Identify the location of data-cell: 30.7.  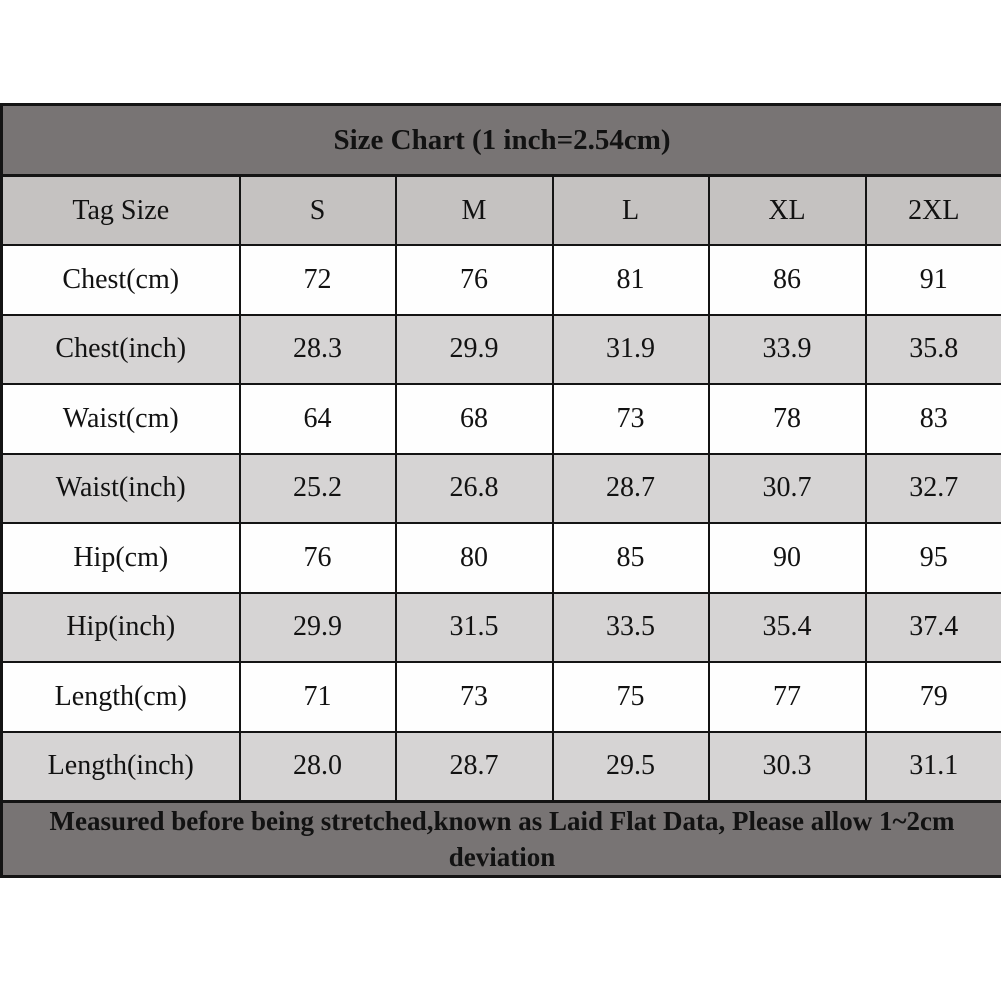
(787, 488).